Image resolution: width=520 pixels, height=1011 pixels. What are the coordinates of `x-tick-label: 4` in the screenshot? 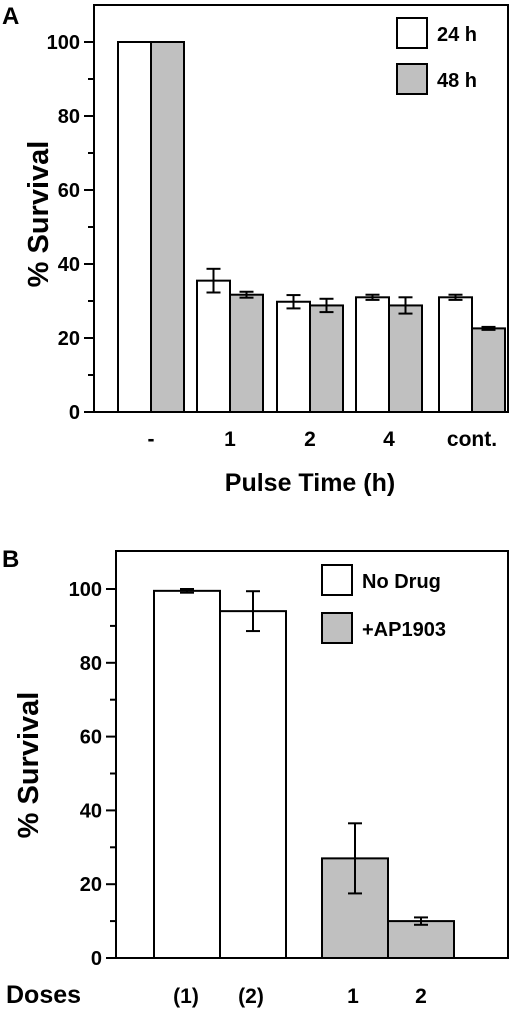 It's located at (389, 439).